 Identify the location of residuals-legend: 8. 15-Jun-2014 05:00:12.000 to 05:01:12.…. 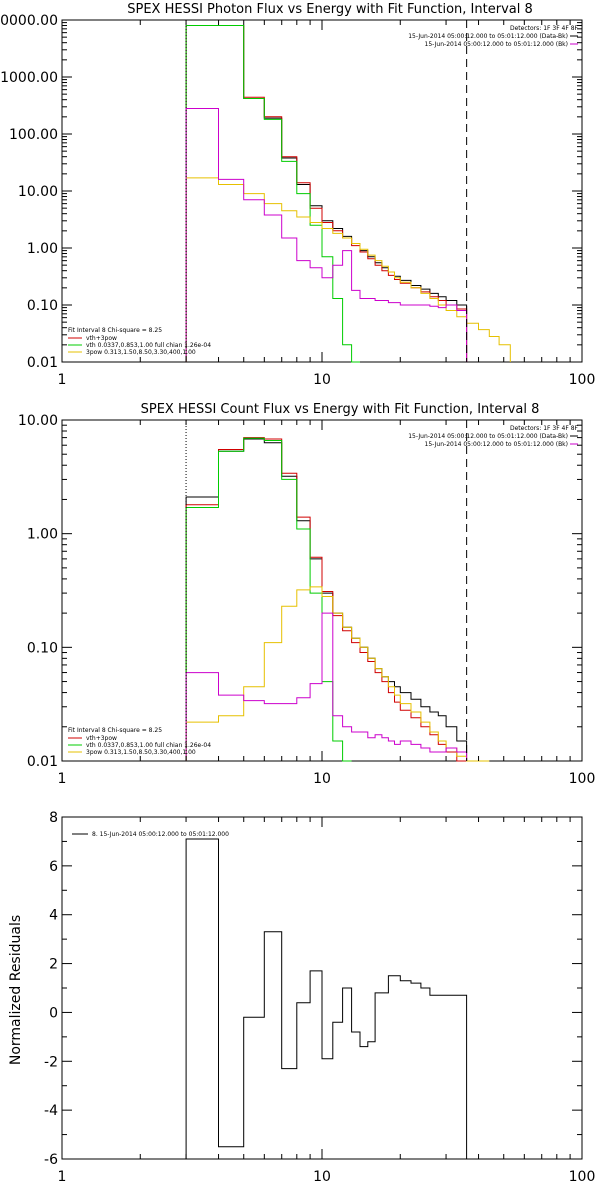
(150, 834).